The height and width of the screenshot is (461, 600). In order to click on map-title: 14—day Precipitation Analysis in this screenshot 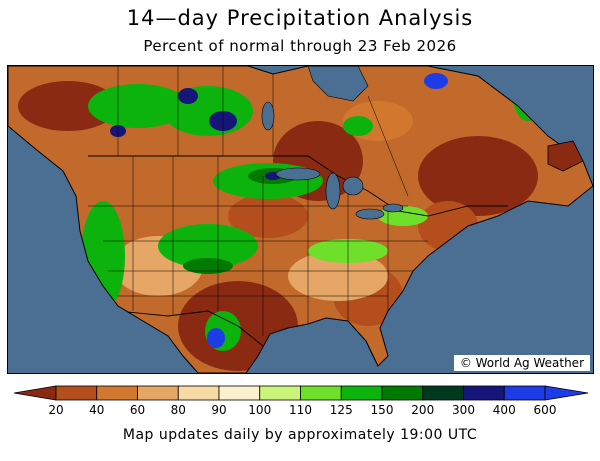, I will do `click(300, 18)`.